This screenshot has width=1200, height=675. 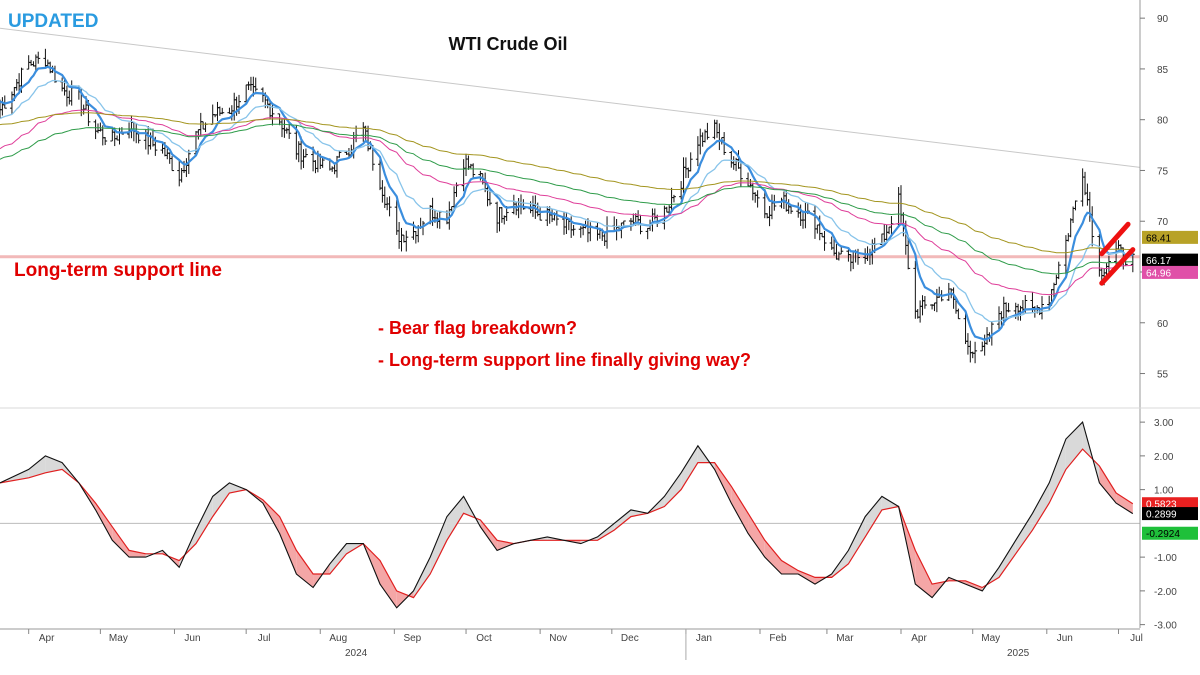 What do you see at coordinates (1164, 423) in the screenshot?
I see `osc-tick-label: 3.00` at bounding box center [1164, 423].